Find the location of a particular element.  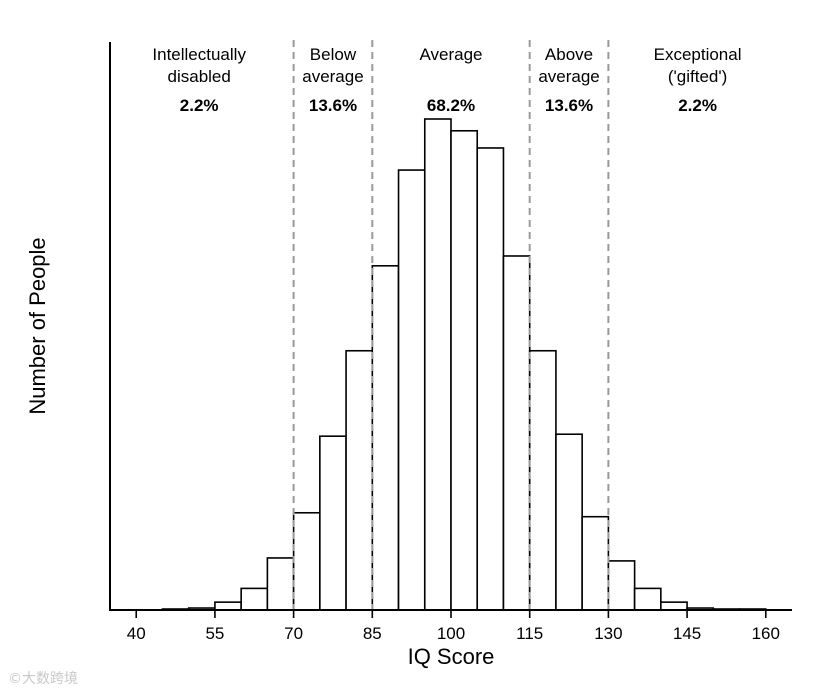

watermark-text: ©大数跨境 is located at coordinates (43, 679).